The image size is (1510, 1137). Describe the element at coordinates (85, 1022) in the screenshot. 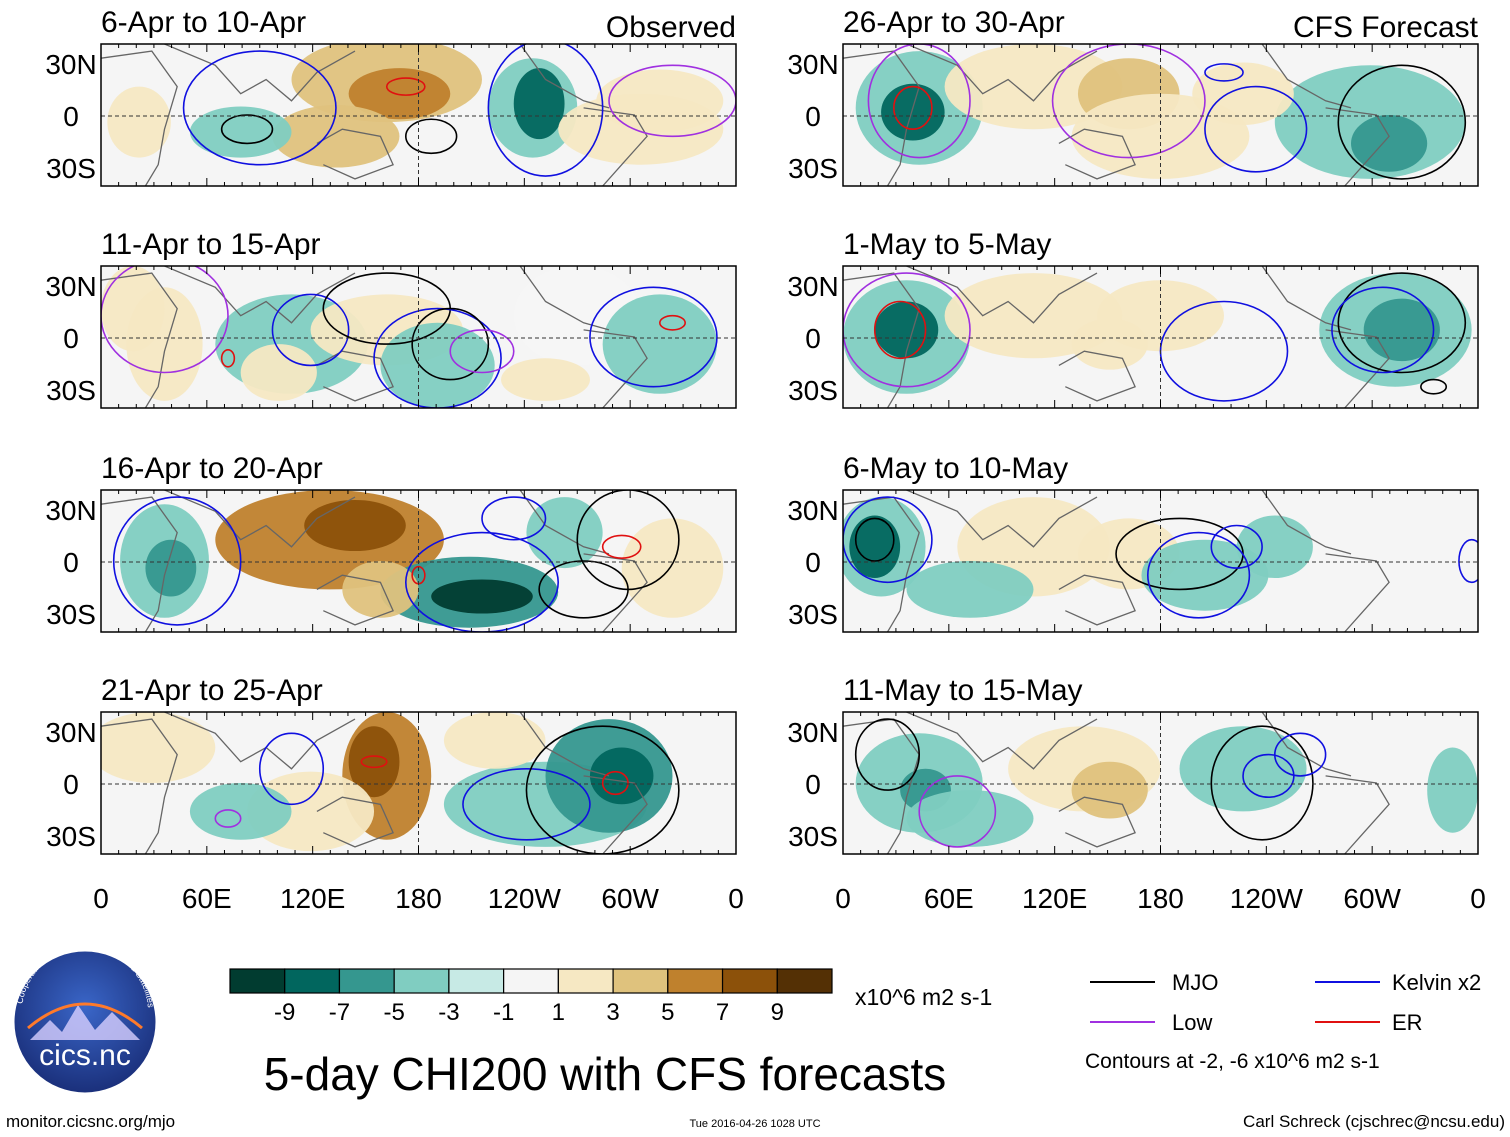

I see `logo-mountains-icon` at that location.